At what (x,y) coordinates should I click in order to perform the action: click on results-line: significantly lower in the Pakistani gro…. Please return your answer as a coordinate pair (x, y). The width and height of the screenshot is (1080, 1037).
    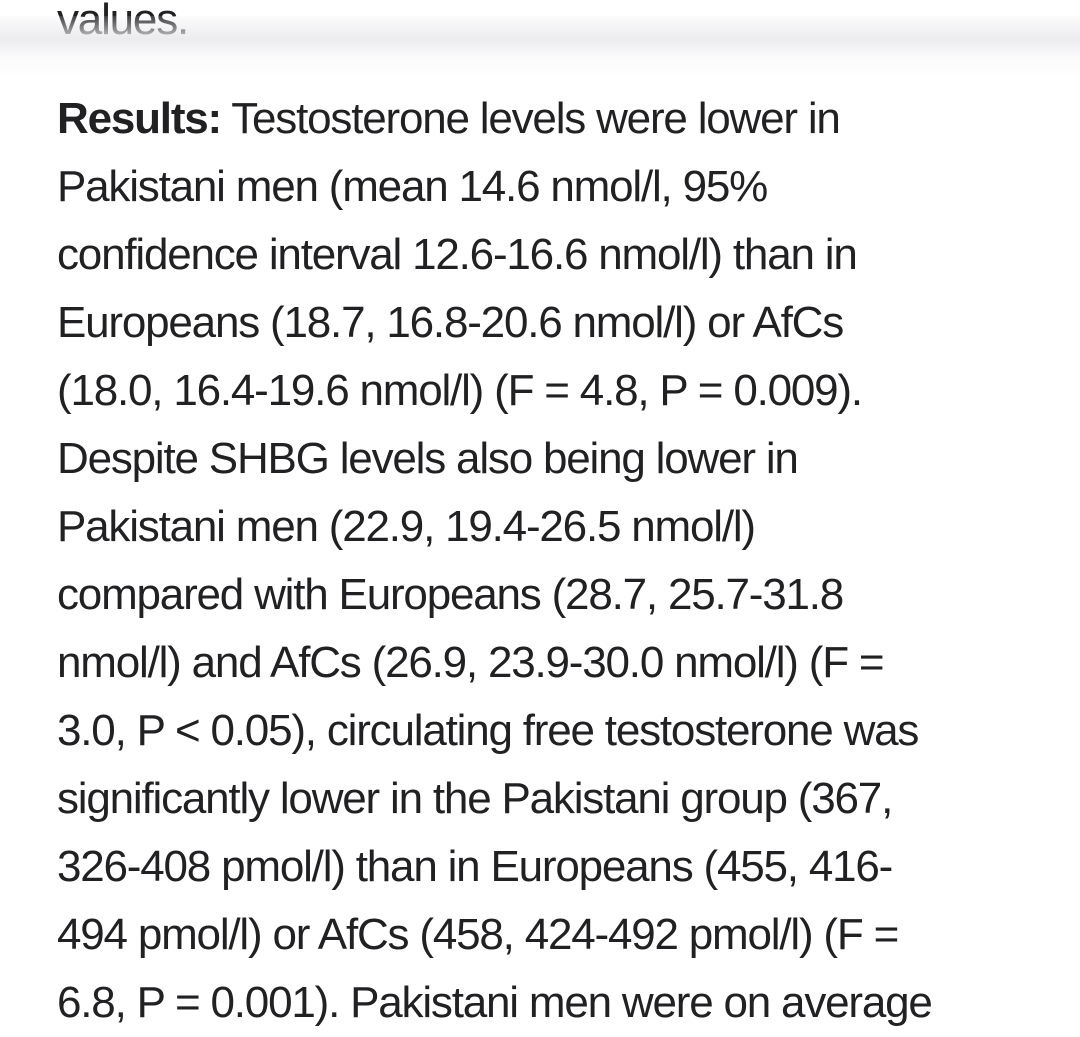
    Looking at the image, I should click on (475, 798).